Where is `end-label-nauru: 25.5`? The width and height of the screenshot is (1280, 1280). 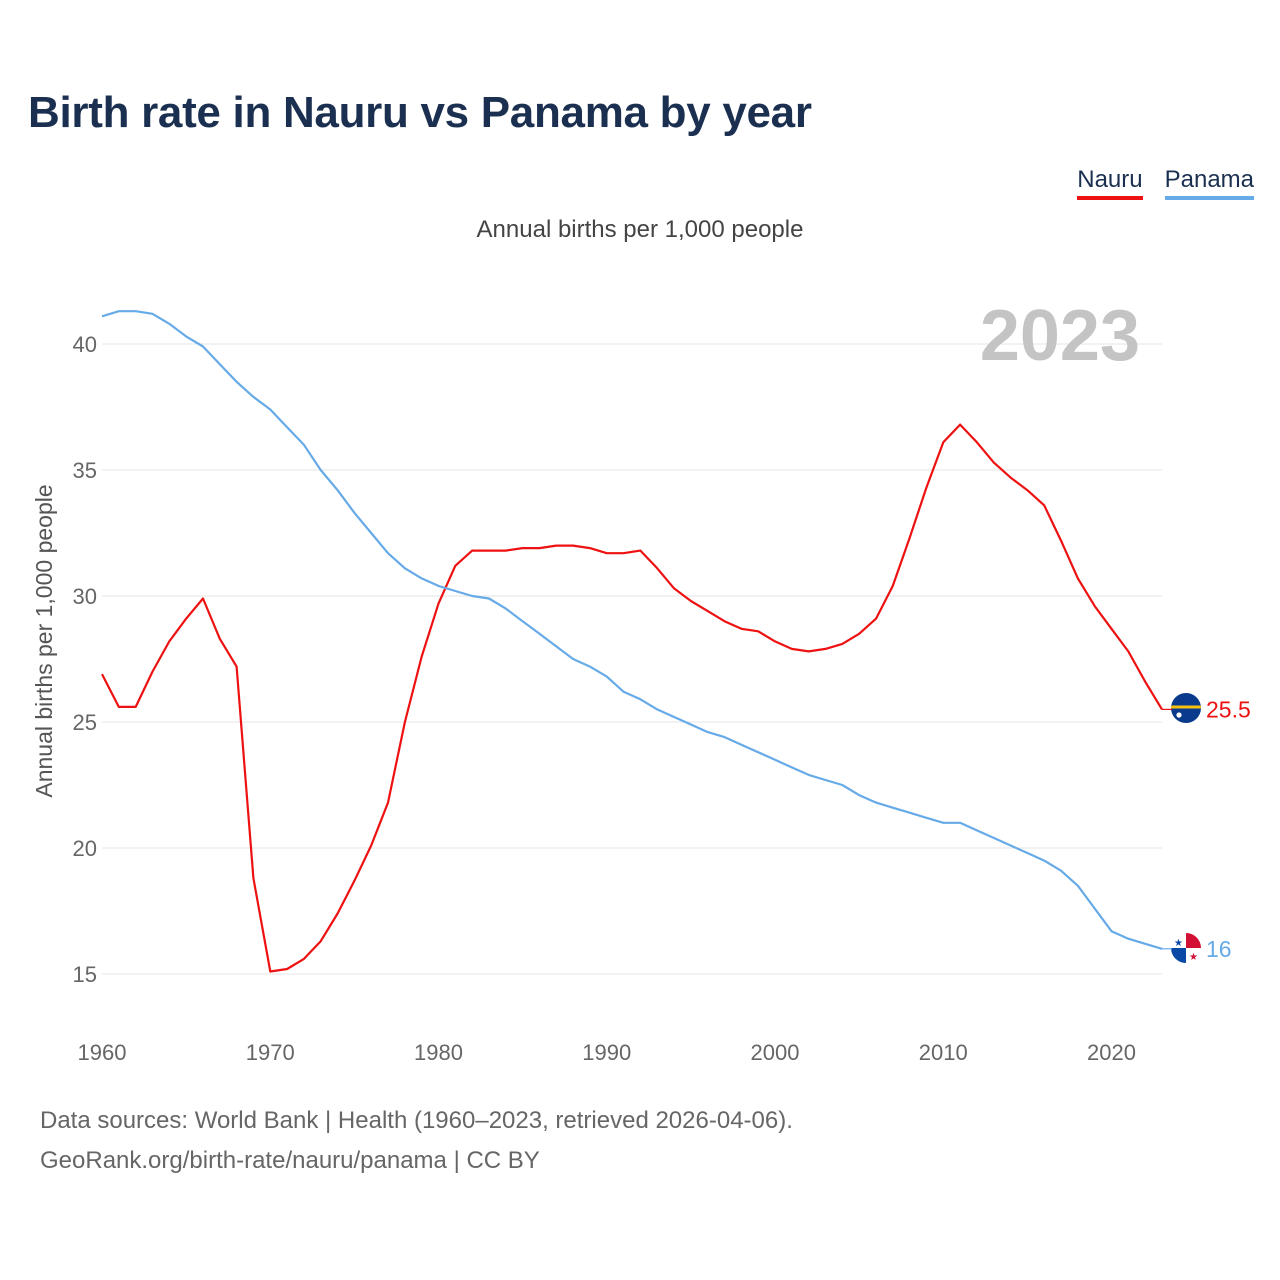 end-label-nauru: 25.5 is located at coordinates (1228, 709).